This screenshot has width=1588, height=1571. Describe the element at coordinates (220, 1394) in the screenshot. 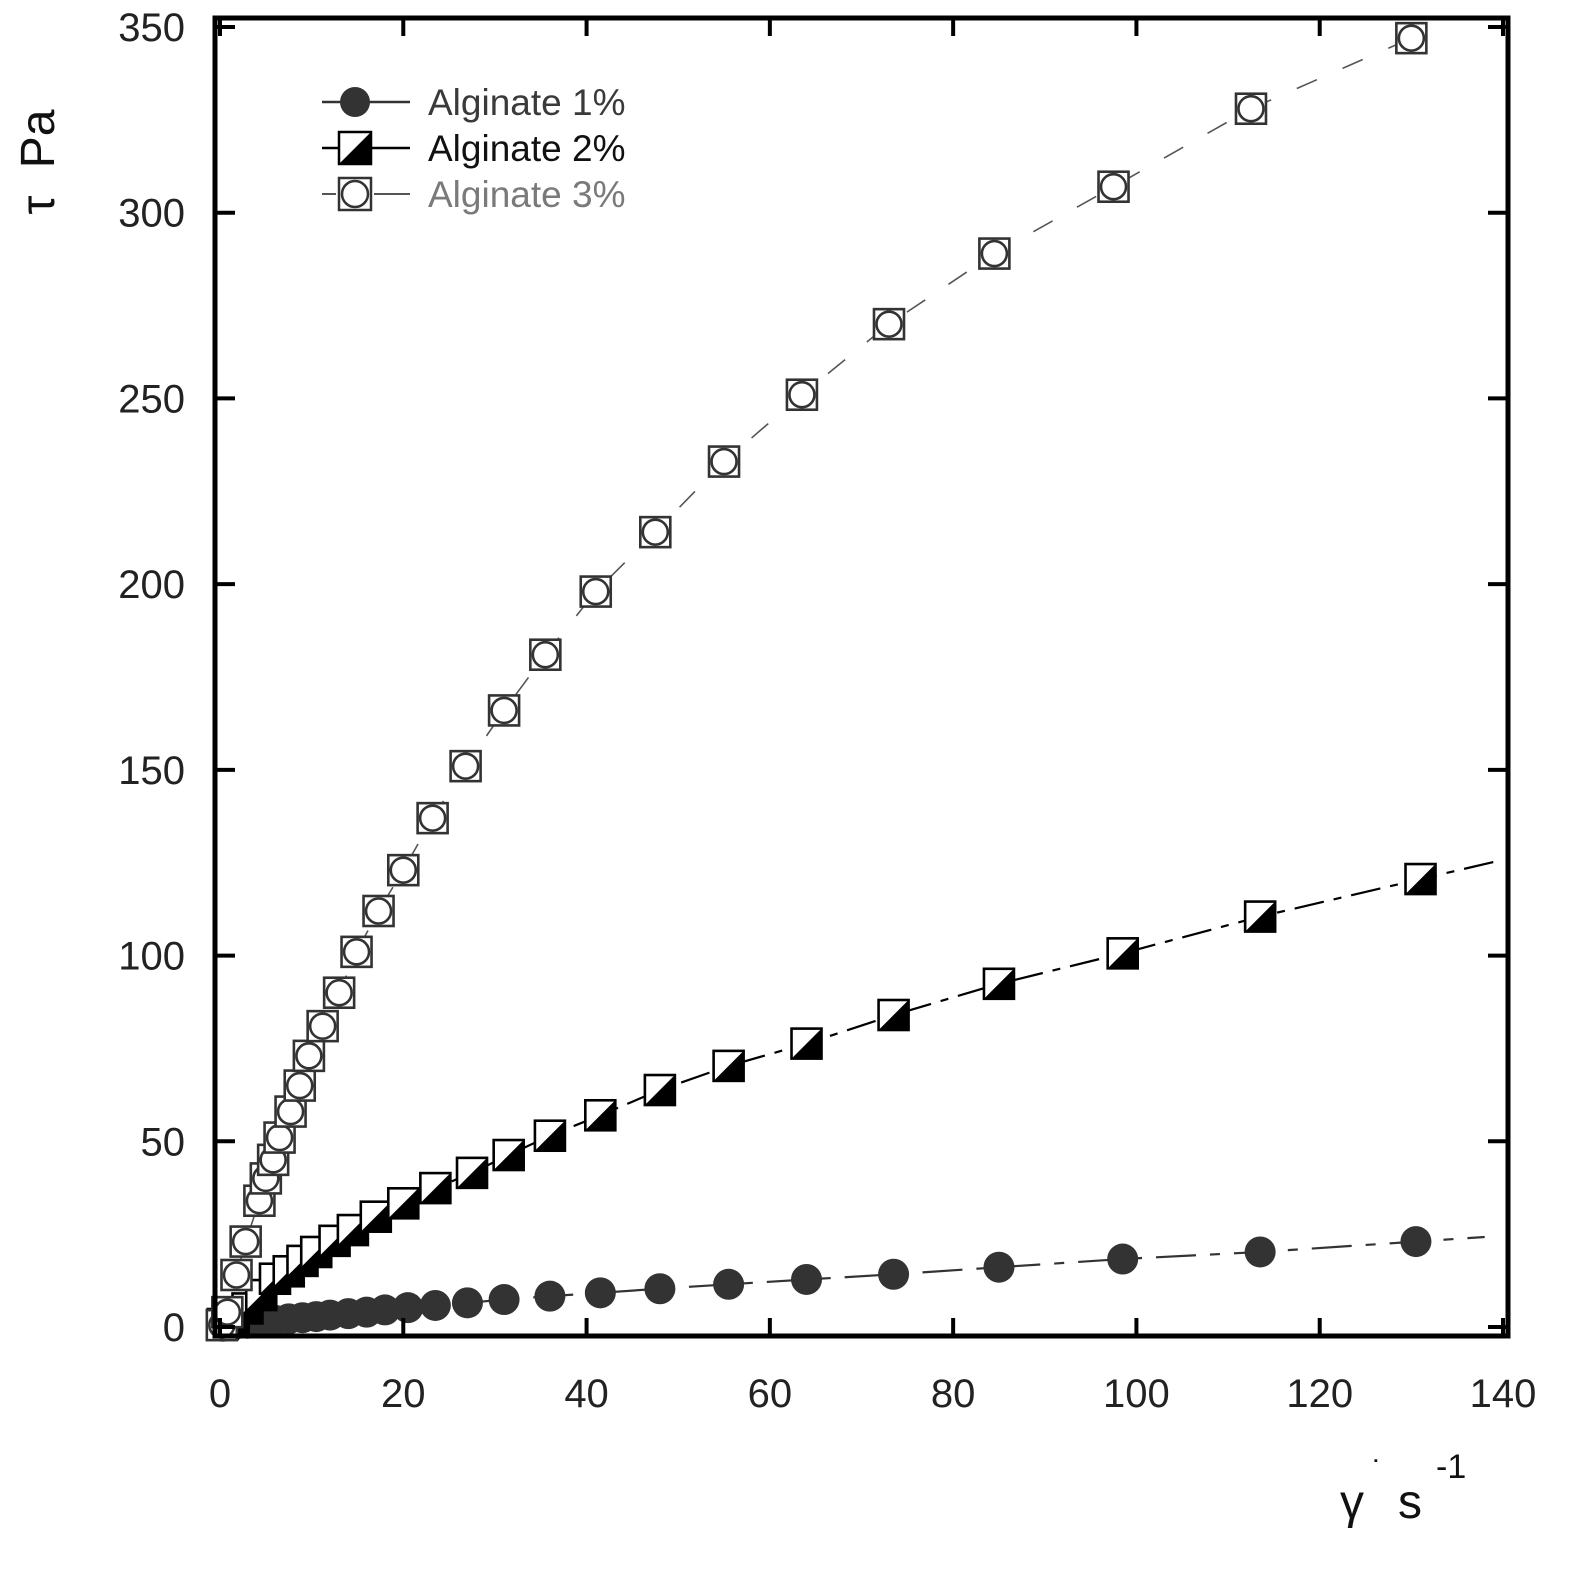

I see `x-tick-label: 0` at that location.